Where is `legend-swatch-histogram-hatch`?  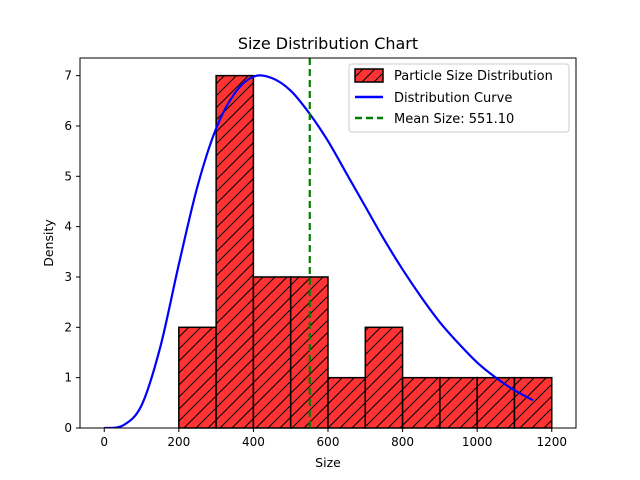 legend-swatch-histogram-hatch is located at coordinates (369, 75).